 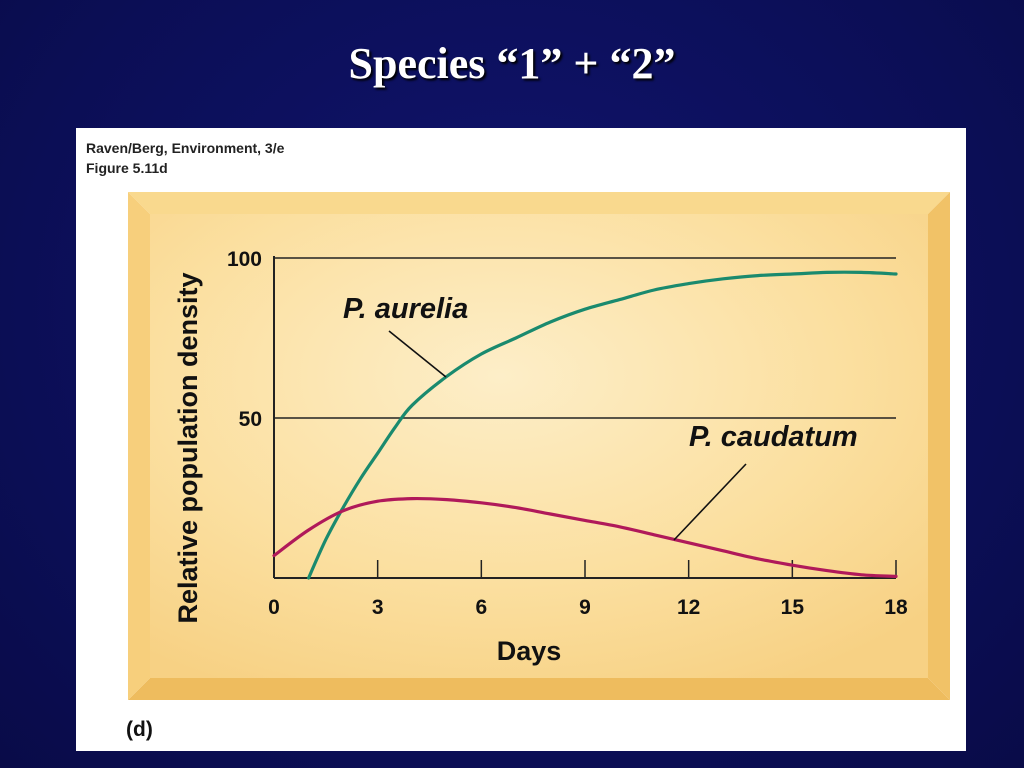 What do you see at coordinates (250, 419) in the screenshot?
I see `y-tick-label-50: 50` at bounding box center [250, 419].